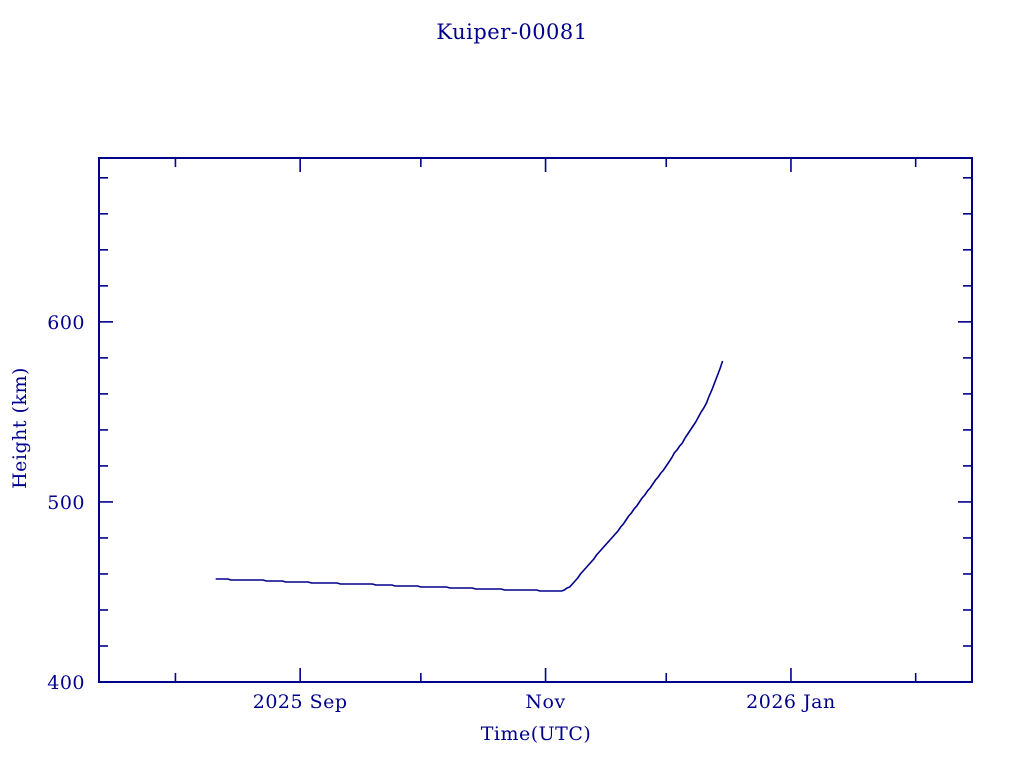 This screenshot has height=768, width=1024. I want to click on y-axis-title: Height (km), so click(20, 428).